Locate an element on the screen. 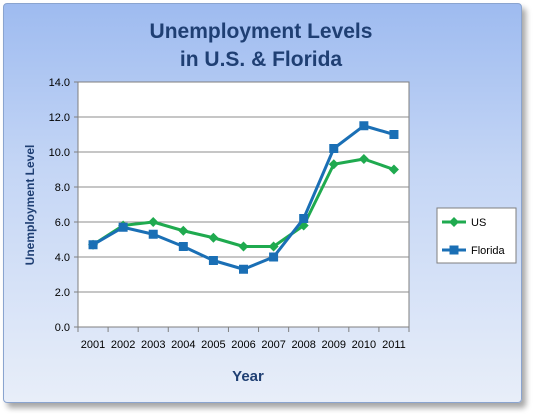 The image size is (533, 414). x-tick-label: 2002 is located at coordinates (123, 345).